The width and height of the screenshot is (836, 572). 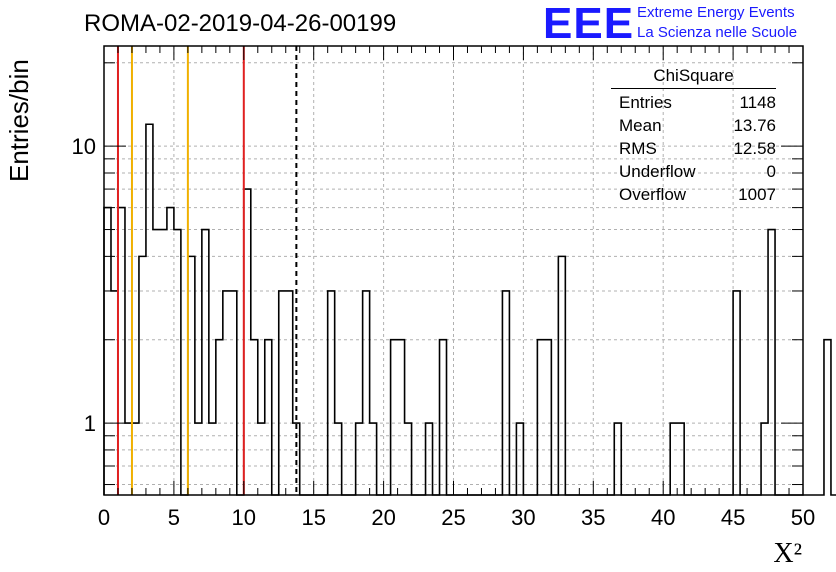 What do you see at coordinates (383, 517) in the screenshot?
I see `x-tick-label: 20` at bounding box center [383, 517].